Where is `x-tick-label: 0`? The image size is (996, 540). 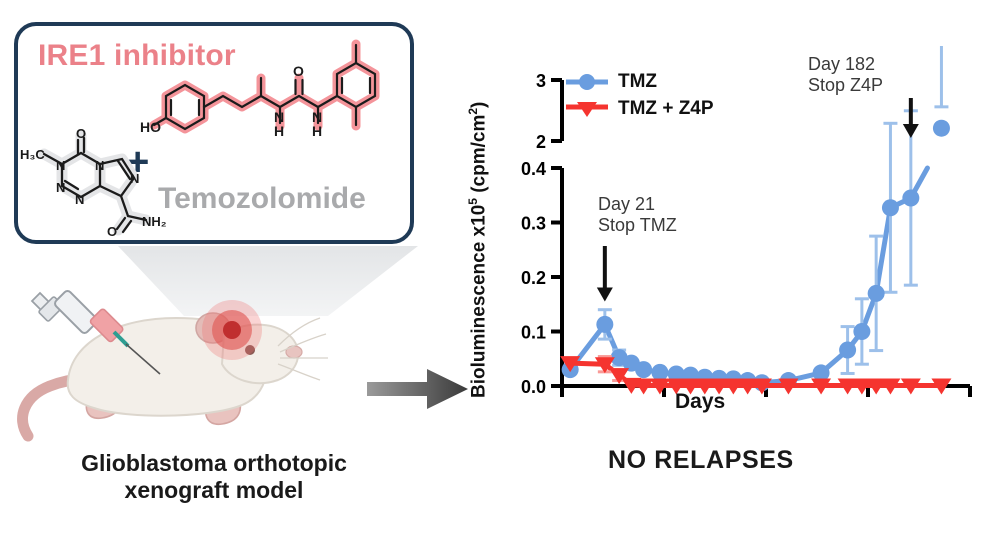
x-tick-label: 0 is located at coordinates (561, 404).